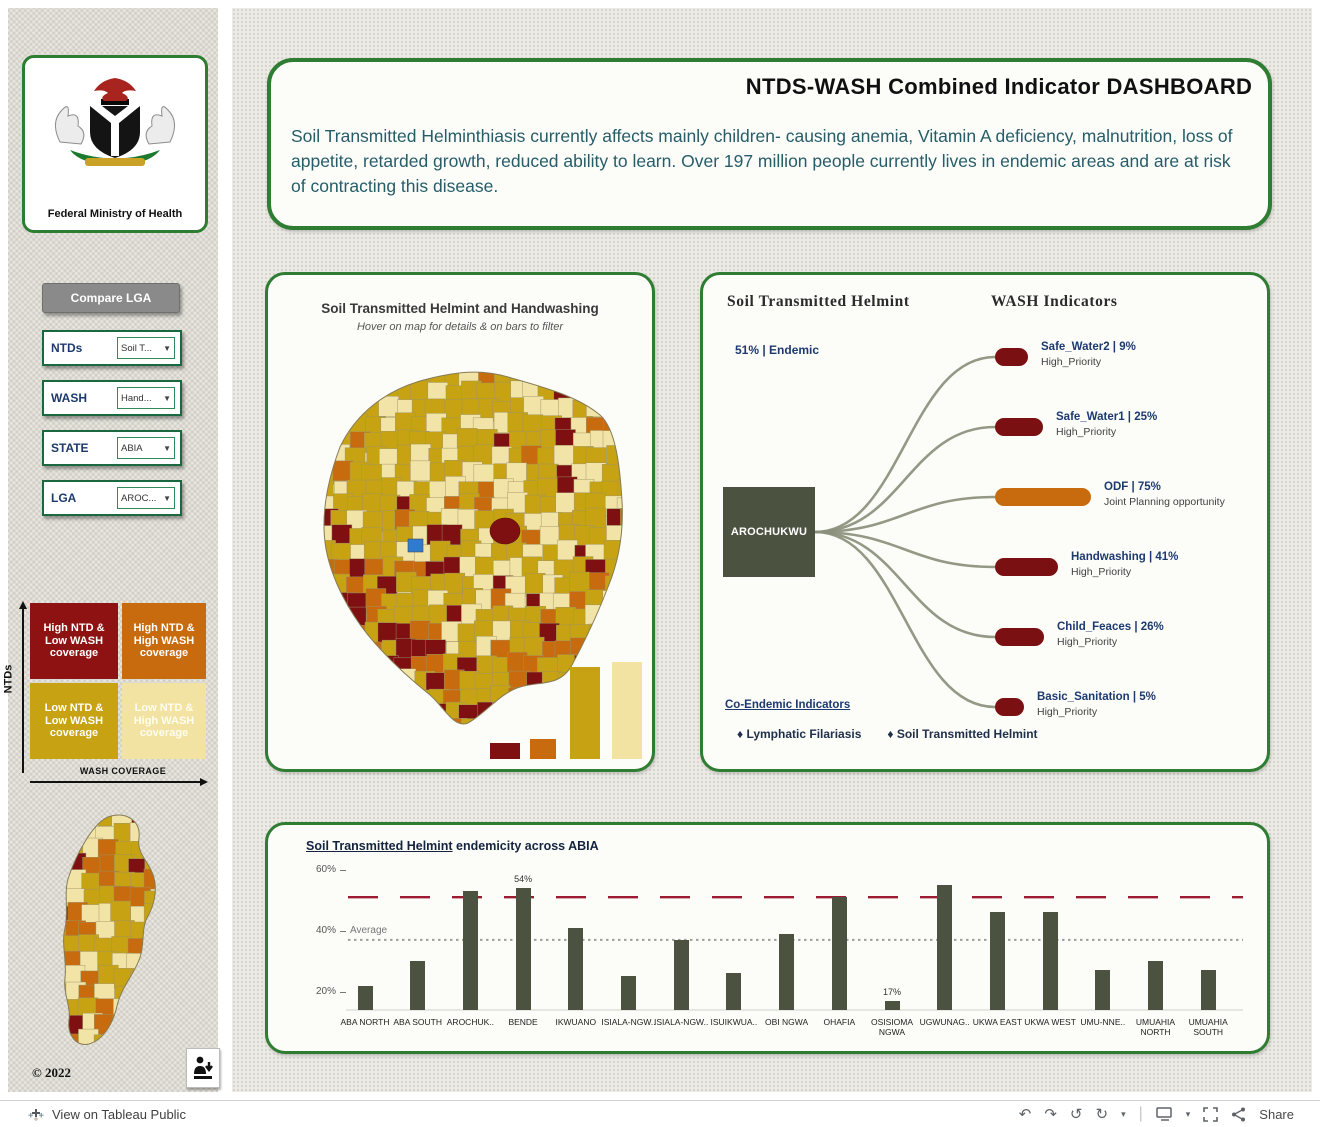 Image resolution: width=1320 pixels, height=1127 pixels. What do you see at coordinates (1102, 1114) in the screenshot?
I see `refresh-icon: ↻` at bounding box center [1102, 1114].